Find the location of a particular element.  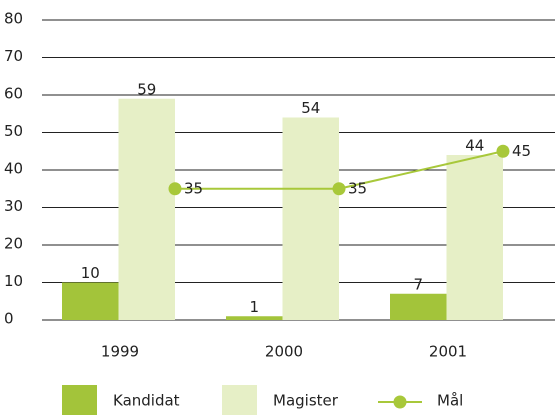

y-tick-label: 50 is located at coordinates (13, 131).